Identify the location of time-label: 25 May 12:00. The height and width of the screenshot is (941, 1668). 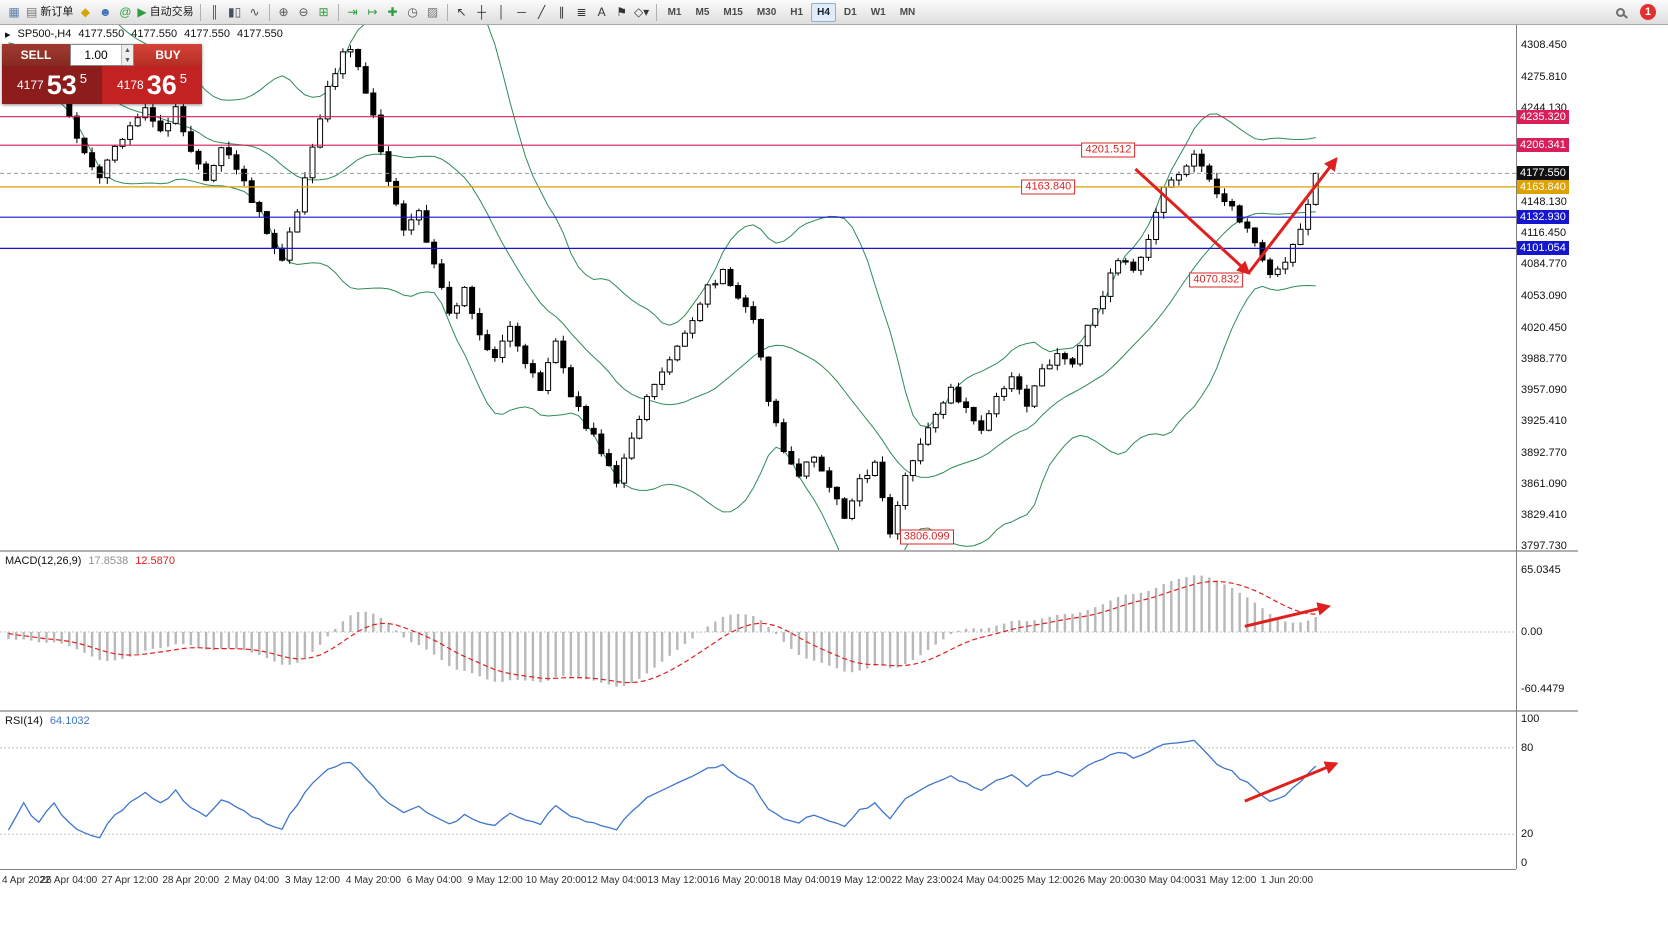
(1043, 880).